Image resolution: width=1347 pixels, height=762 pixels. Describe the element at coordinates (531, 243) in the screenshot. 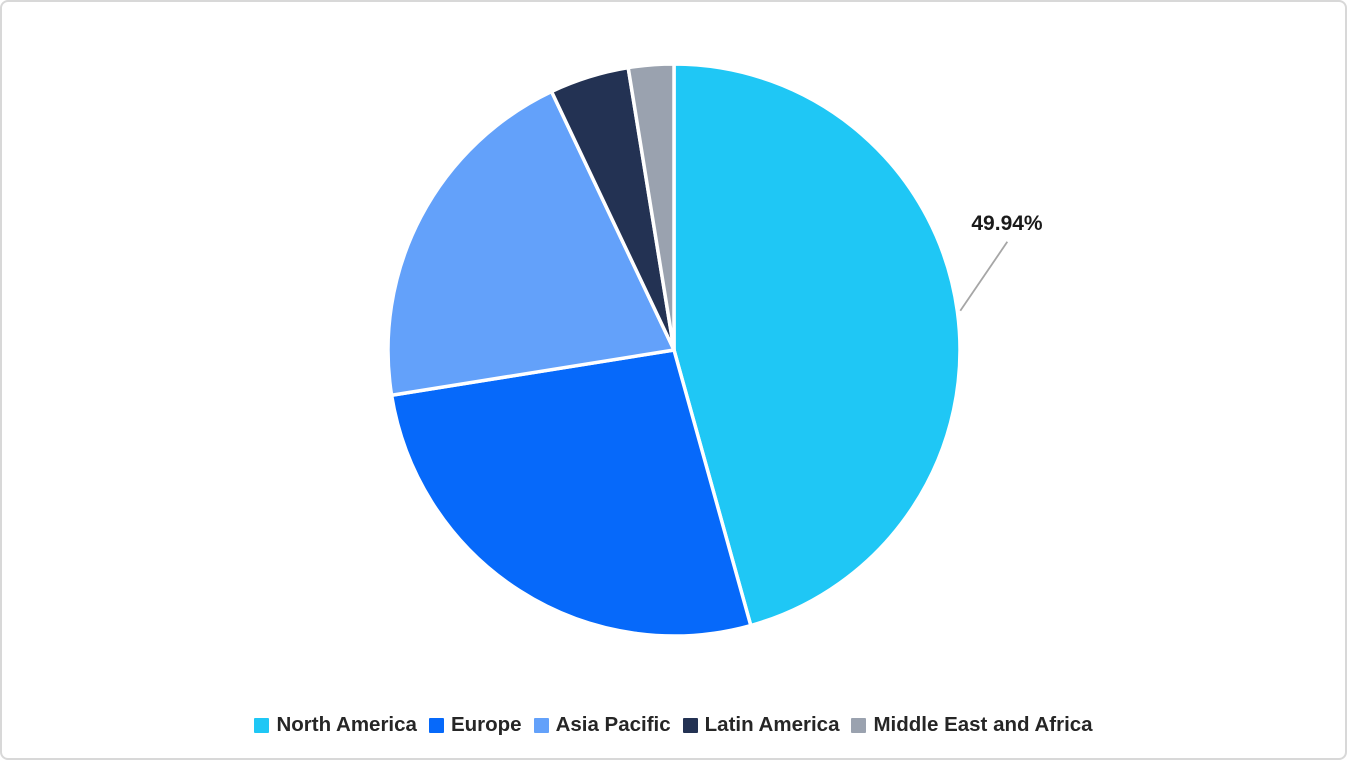

I see `pie-slice-asia-pacific` at that location.